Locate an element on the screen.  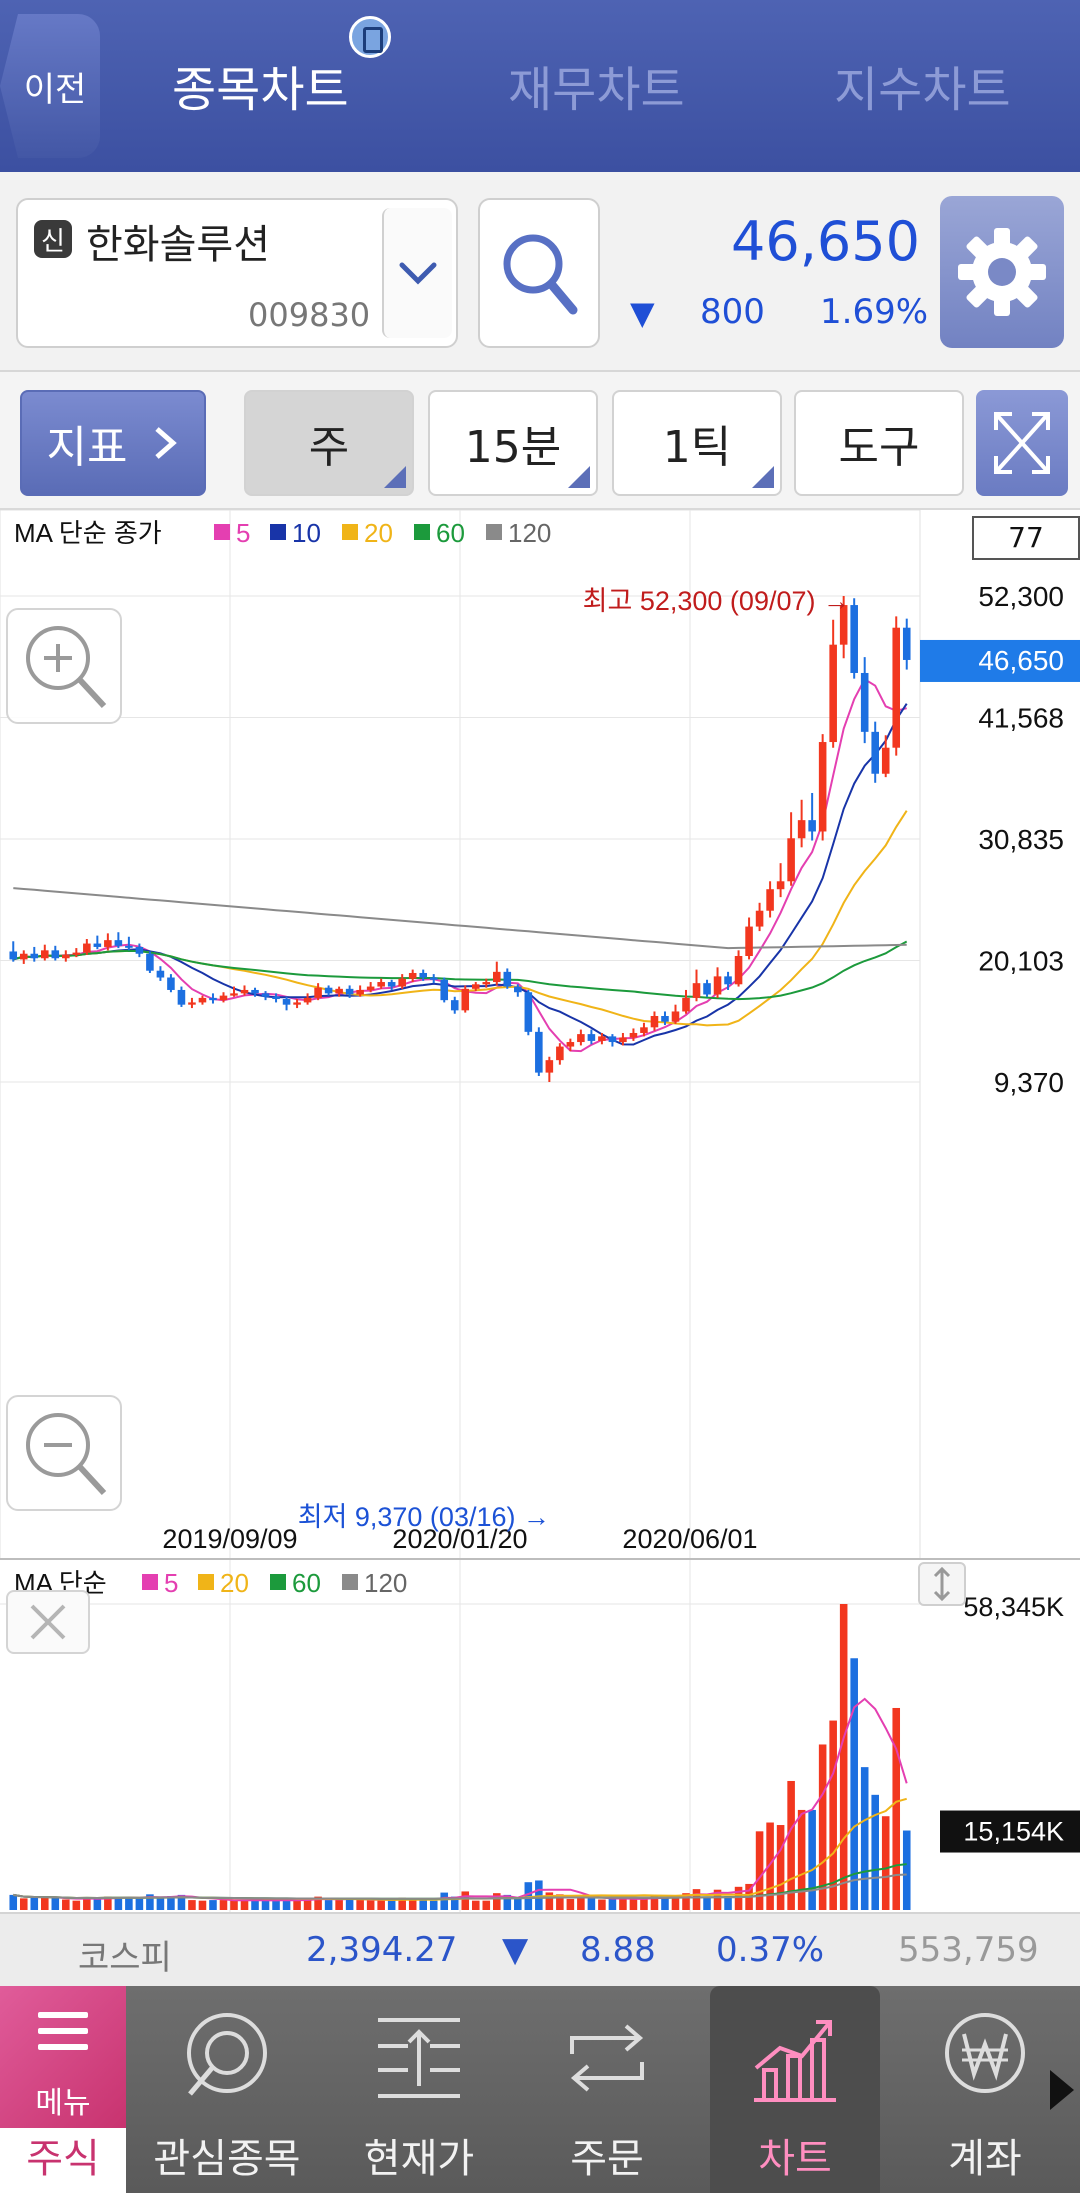
stock-dropdown-button is located at coordinates (417, 273).